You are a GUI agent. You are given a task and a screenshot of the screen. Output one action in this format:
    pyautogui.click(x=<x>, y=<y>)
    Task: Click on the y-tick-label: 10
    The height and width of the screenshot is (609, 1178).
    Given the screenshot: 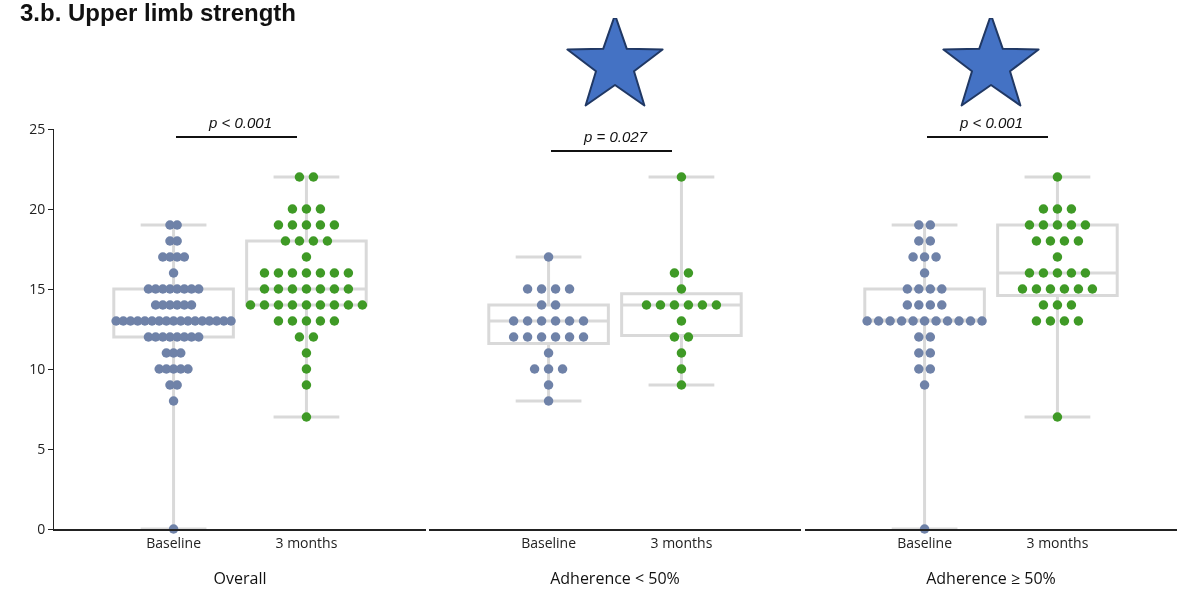 What is the action you would take?
    pyautogui.click(x=37, y=368)
    